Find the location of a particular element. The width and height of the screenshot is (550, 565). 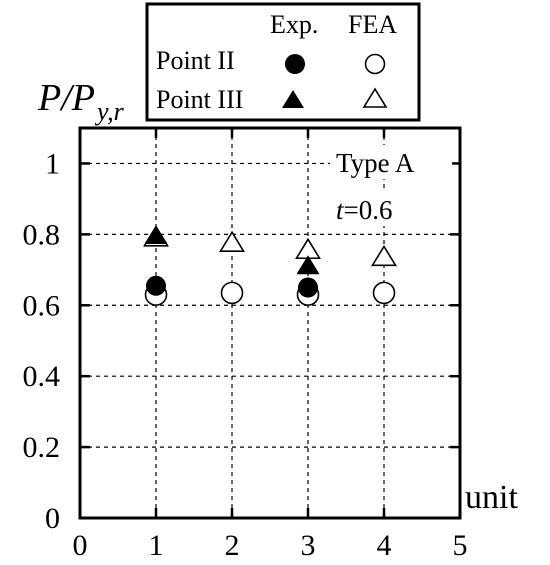

legend-marker-point-iii-exp is located at coordinates (293, 99).